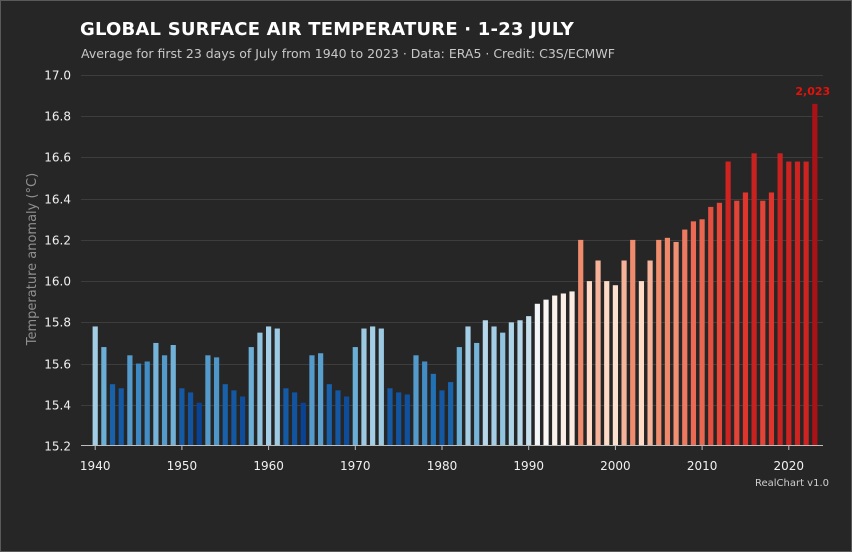 The width and height of the screenshot is (852, 552). I want to click on bar-1974, so click(390, 417).